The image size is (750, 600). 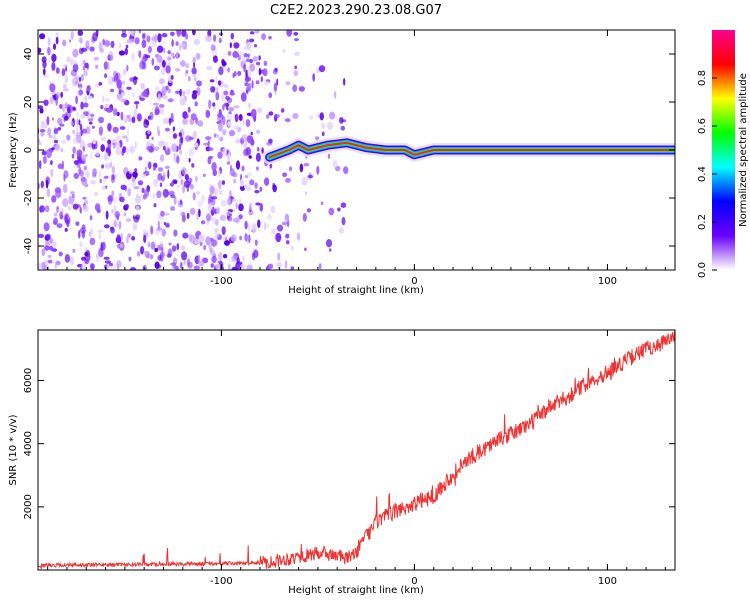 I want to click on snr-x-axis-label: Height of straight line (km), so click(x=356, y=590).